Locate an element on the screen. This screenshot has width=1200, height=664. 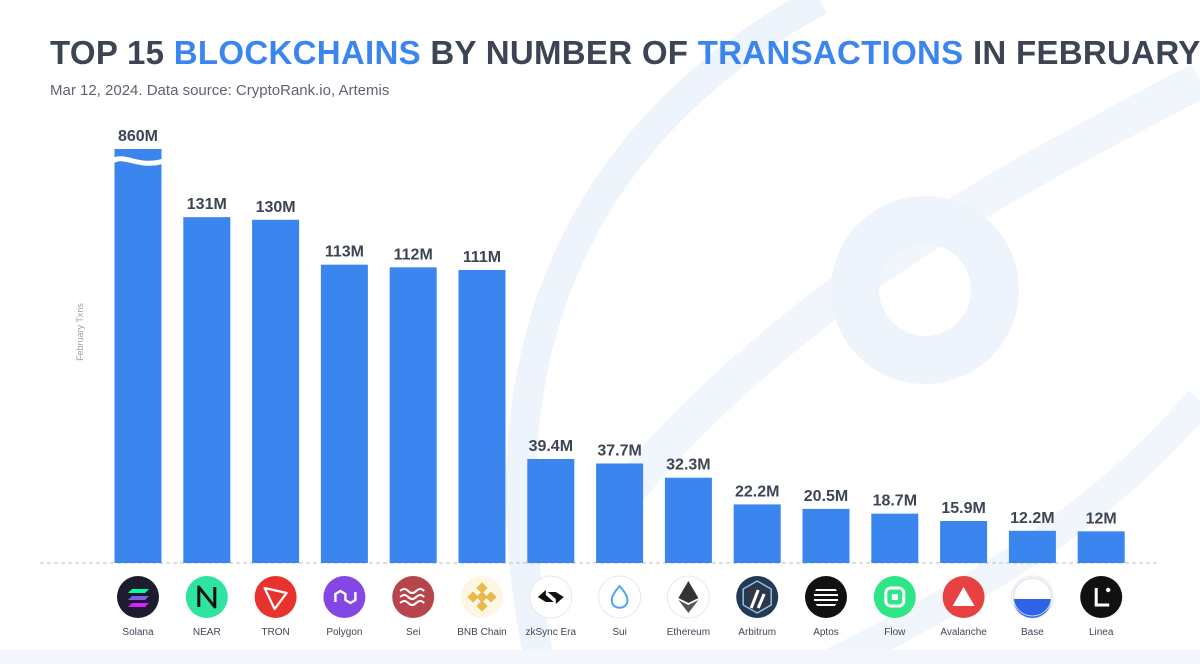
category-label: Base is located at coordinates (1032, 632).